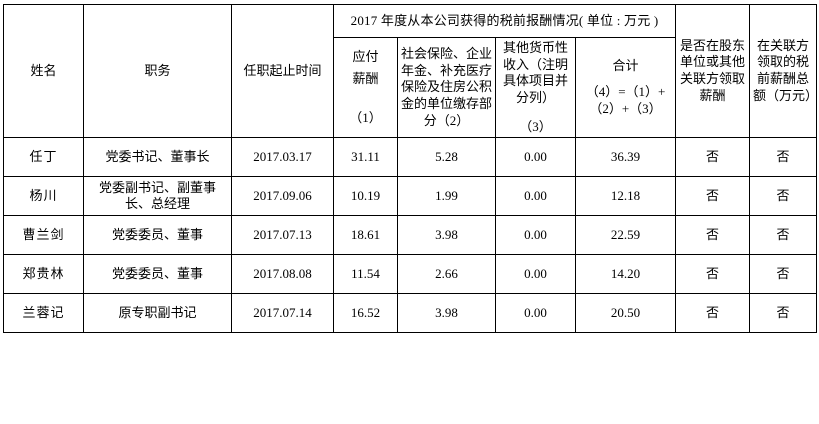 This screenshot has height=424, width=819. I want to click on cell-salary: 18.61, so click(365, 235).